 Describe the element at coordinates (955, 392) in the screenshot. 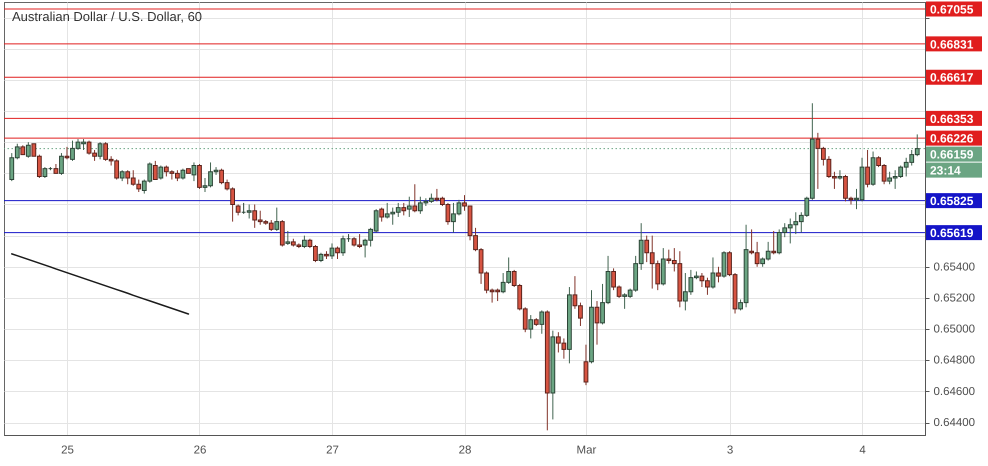

I see `y-tick-label: 0.64600` at that location.